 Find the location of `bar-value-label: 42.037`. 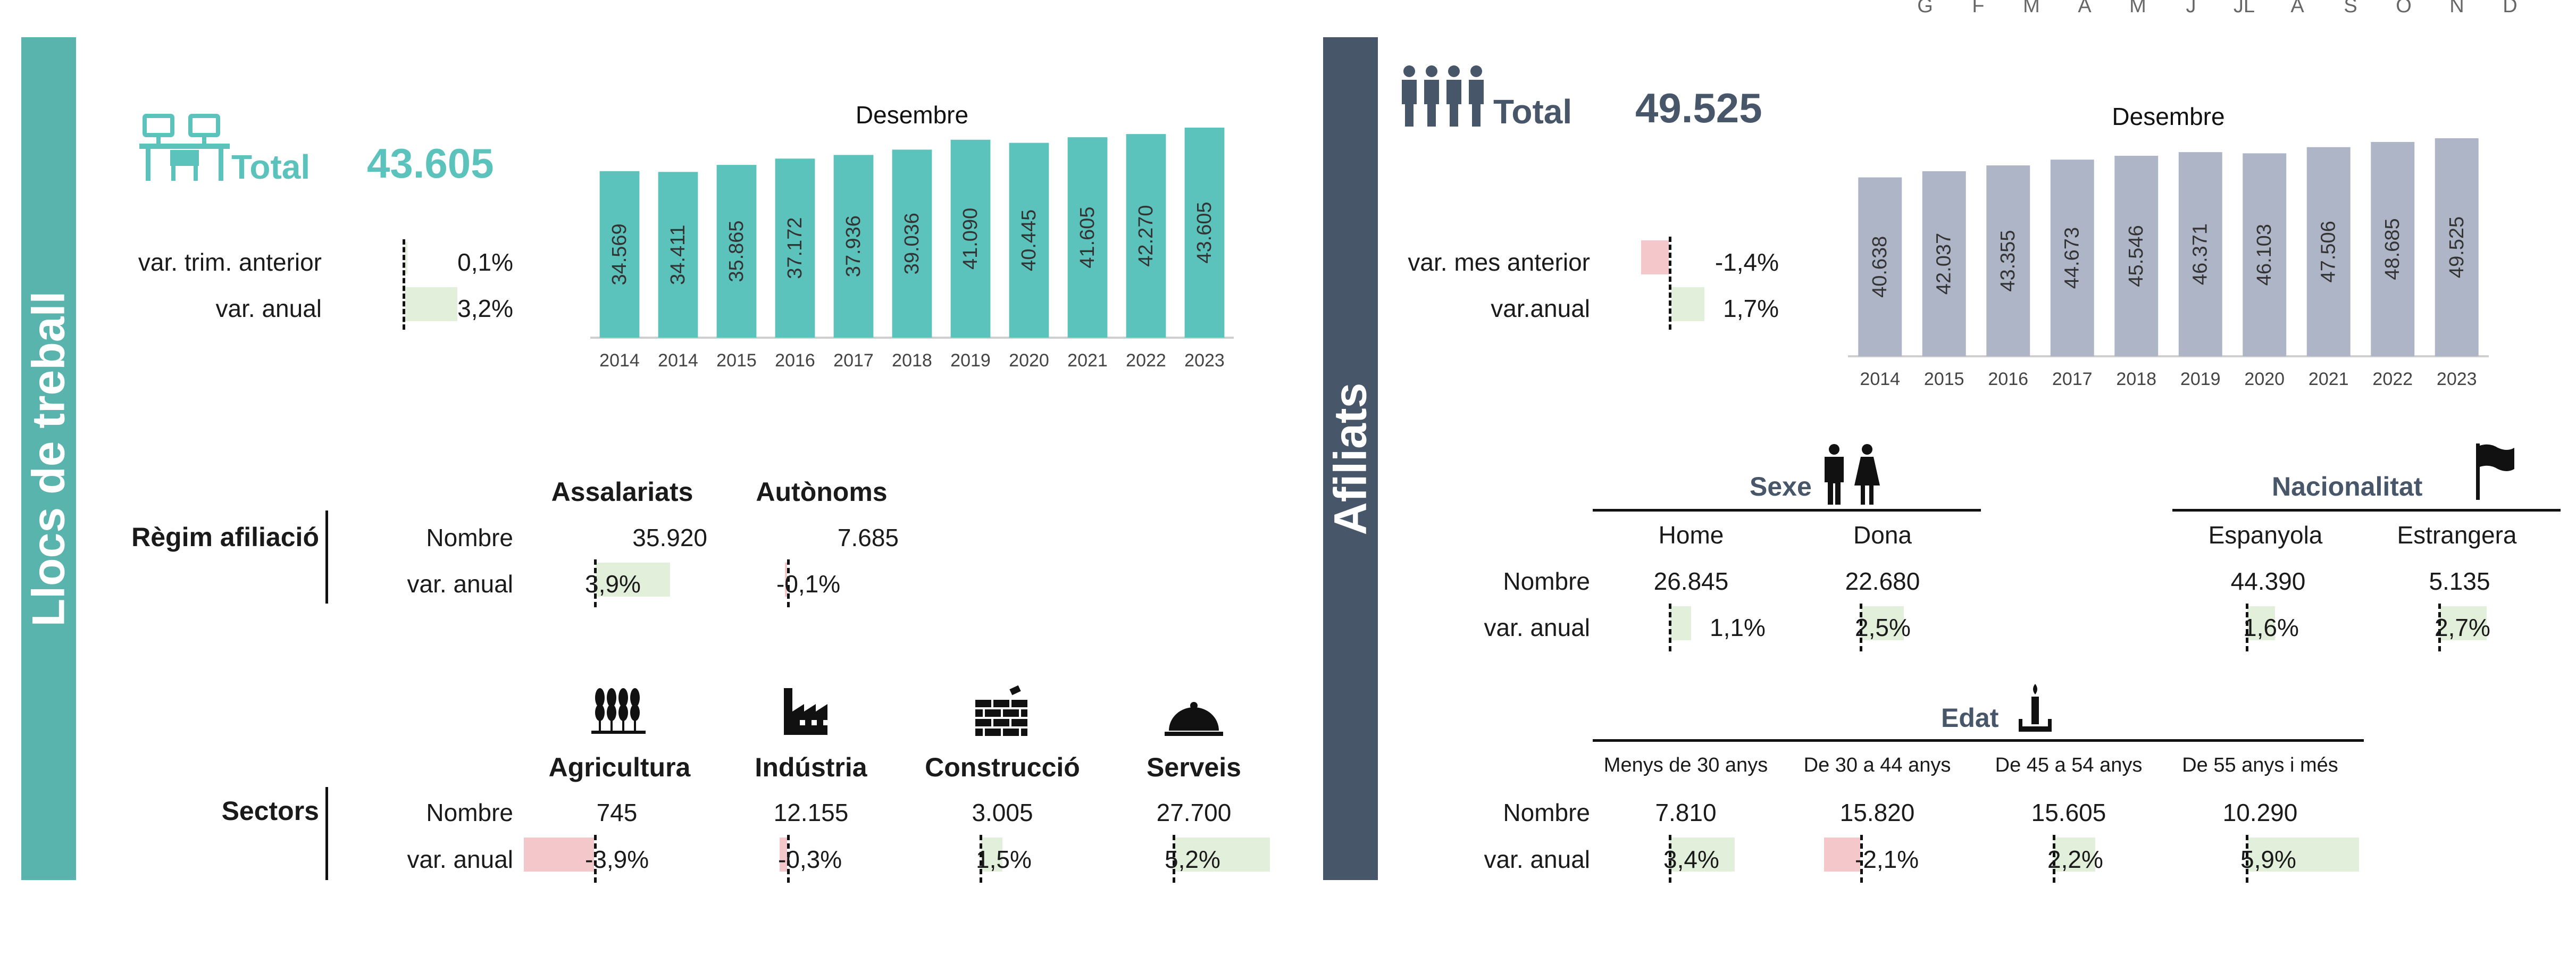

bar-value-label: 42.037 is located at coordinates (1944, 264).